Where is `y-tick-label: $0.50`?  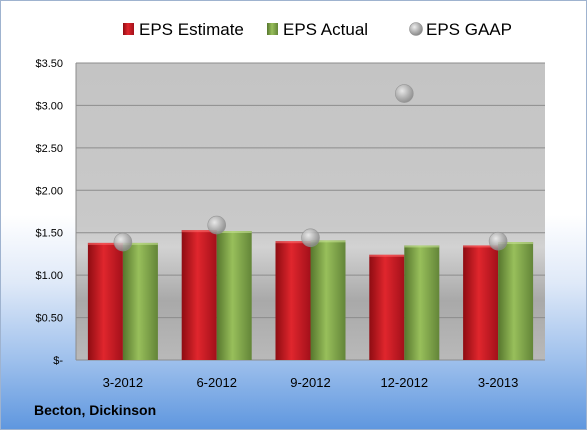
y-tick-label: $0.50 is located at coordinates (49, 319).